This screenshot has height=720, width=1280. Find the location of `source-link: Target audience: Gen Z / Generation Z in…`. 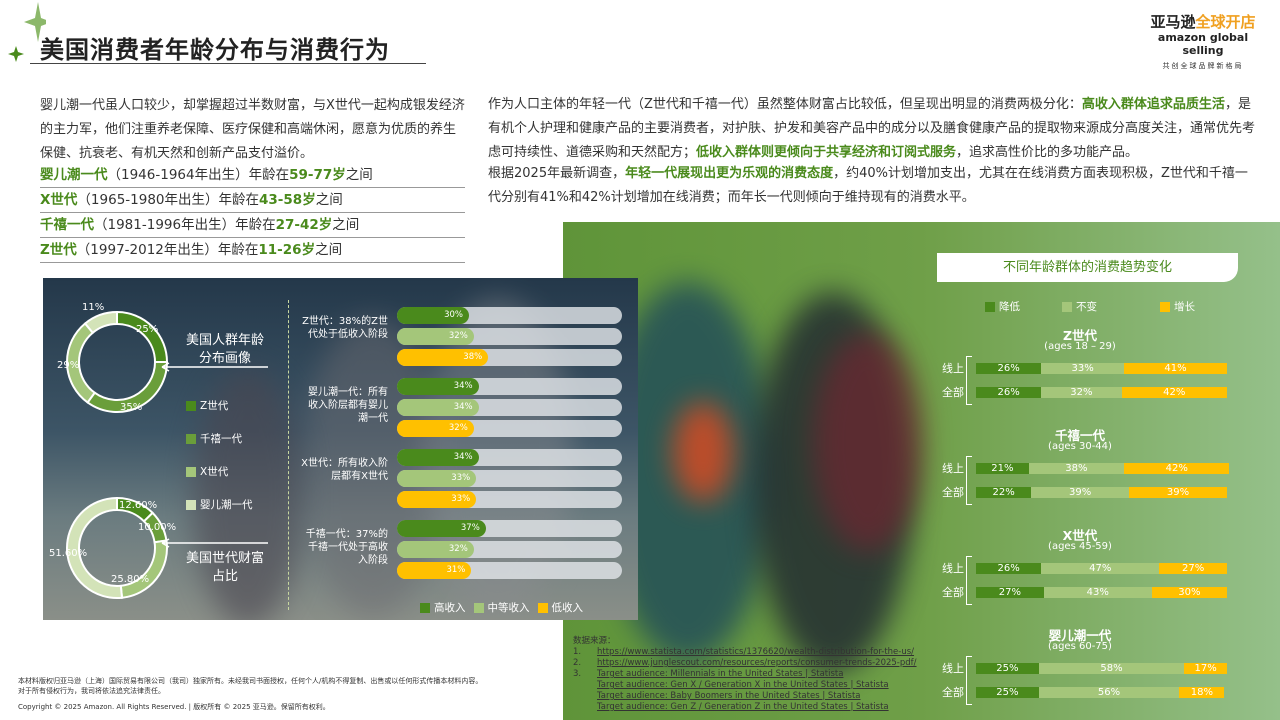

source-link: Target audience: Gen Z / Generation Z in… is located at coordinates (743, 707).